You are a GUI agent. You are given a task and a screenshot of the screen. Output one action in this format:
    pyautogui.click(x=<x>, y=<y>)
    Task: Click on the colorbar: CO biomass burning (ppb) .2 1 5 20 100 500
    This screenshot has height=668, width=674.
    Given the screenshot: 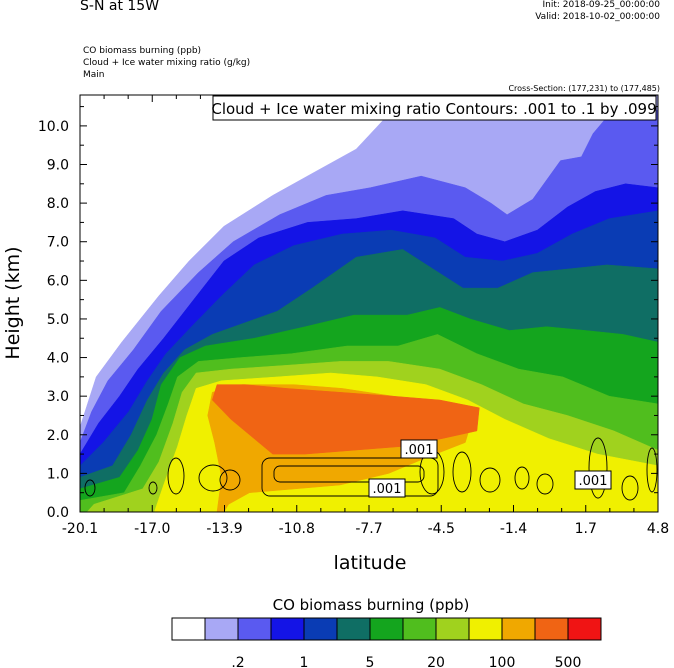 What is the action you would take?
    pyautogui.click(x=386, y=632)
    